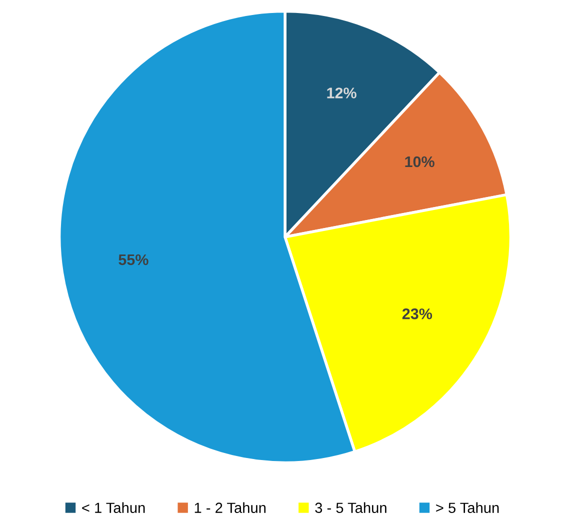 This screenshot has height=529, width=565. What do you see at coordinates (341, 93) in the screenshot?
I see `data-label: 12%` at bounding box center [341, 93].